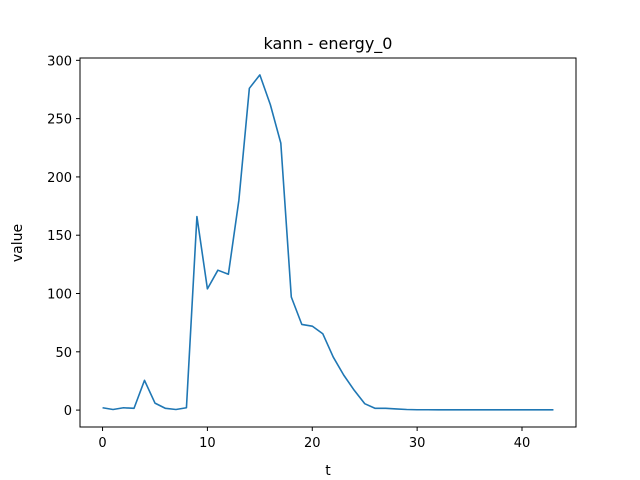 The width and height of the screenshot is (640, 480). What do you see at coordinates (68, 411) in the screenshot?
I see `y-tick-label: 0` at bounding box center [68, 411].